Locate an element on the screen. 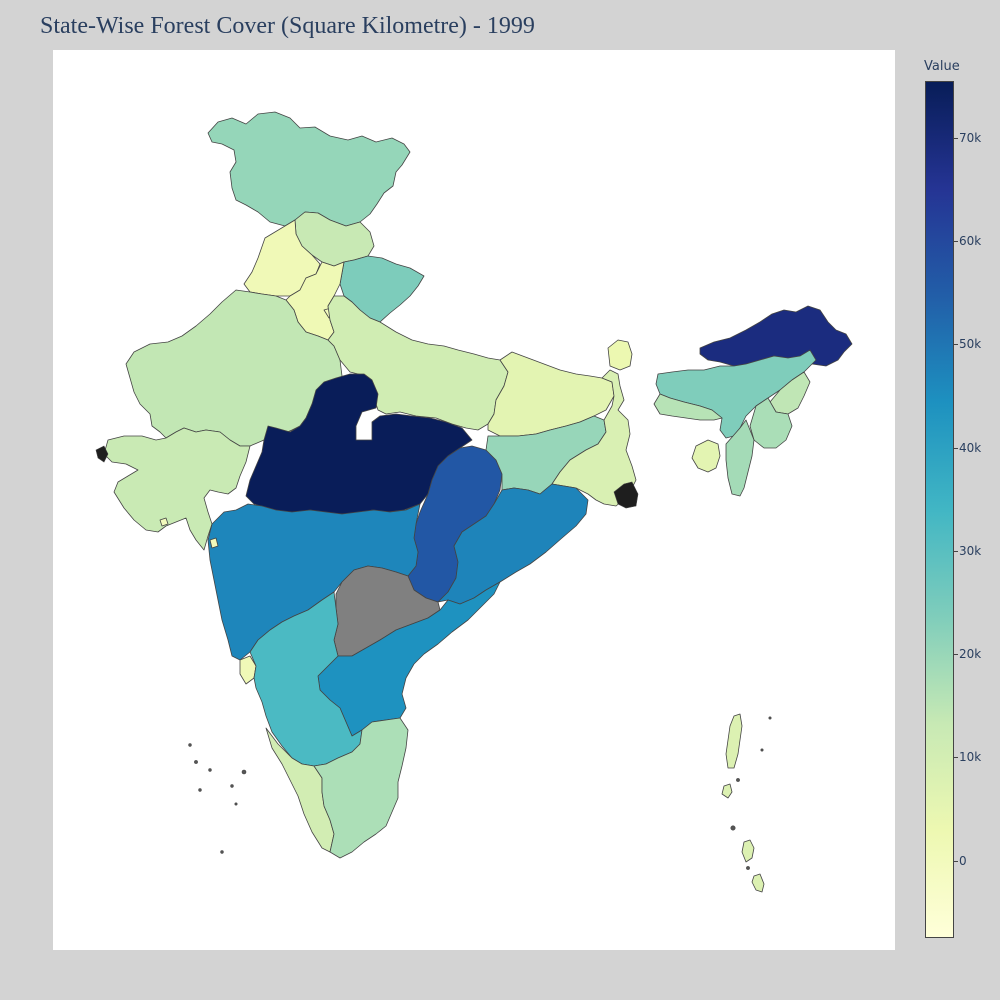 The image size is (1000, 1000). colorbar-title: Value is located at coordinates (942, 66).